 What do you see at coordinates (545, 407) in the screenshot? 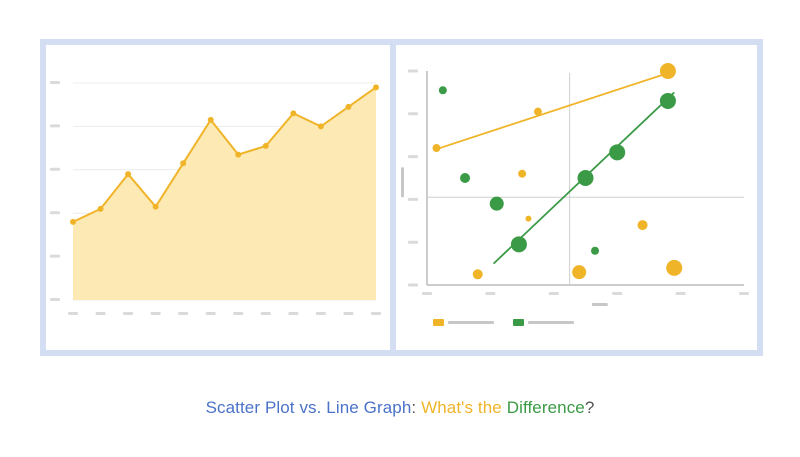
I see `caption-difference: Difference` at bounding box center [545, 407].